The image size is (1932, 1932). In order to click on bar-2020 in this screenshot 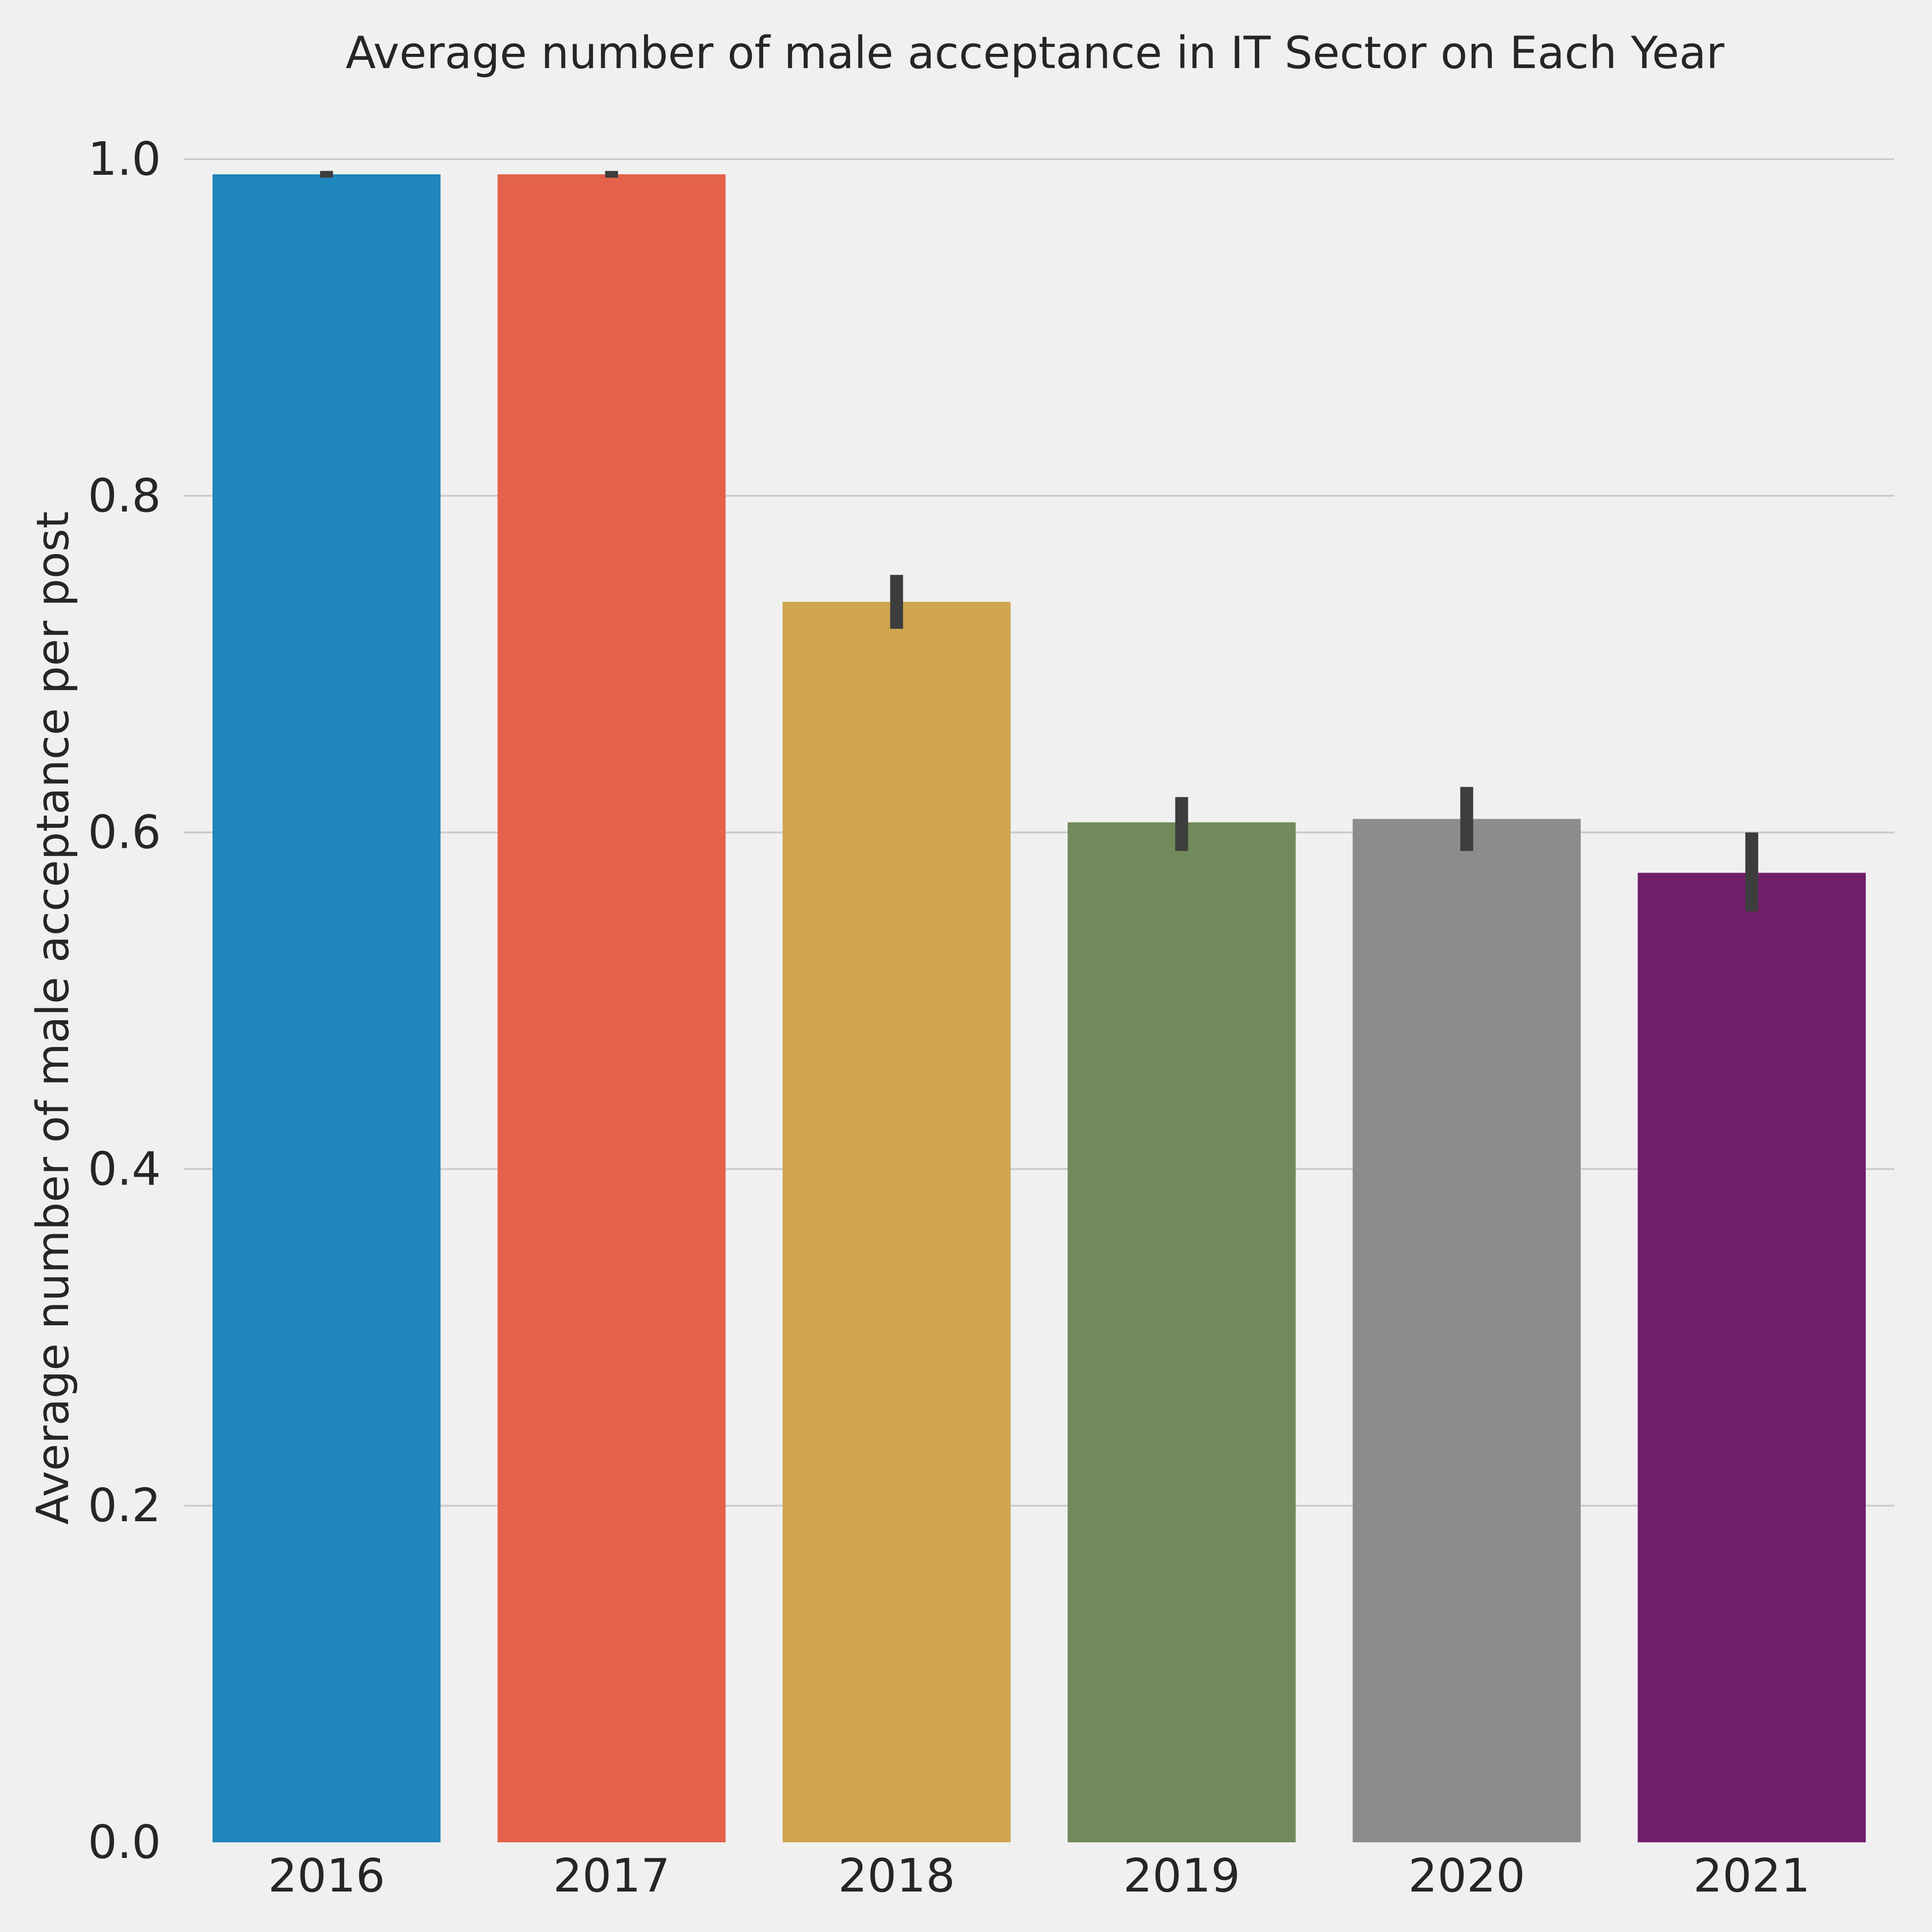, I will do `click(1466, 1330)`.